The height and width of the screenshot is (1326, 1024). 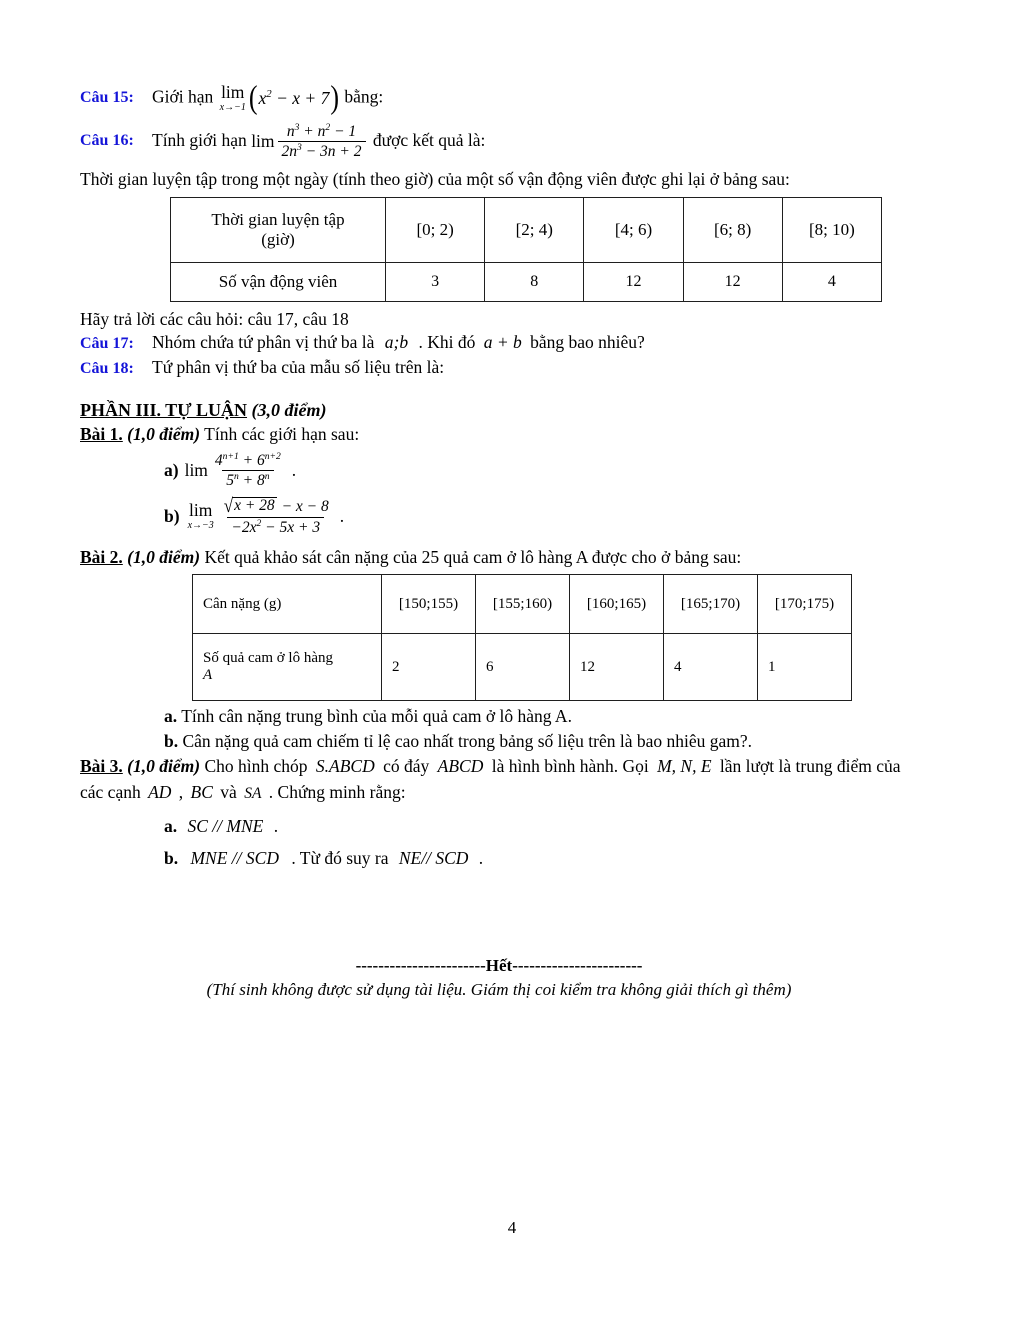 What do you see at coordinates (534, 229) in the screenshot?
I see `table1-interval-1: [2; 4)` at bounding box center [534, 229].